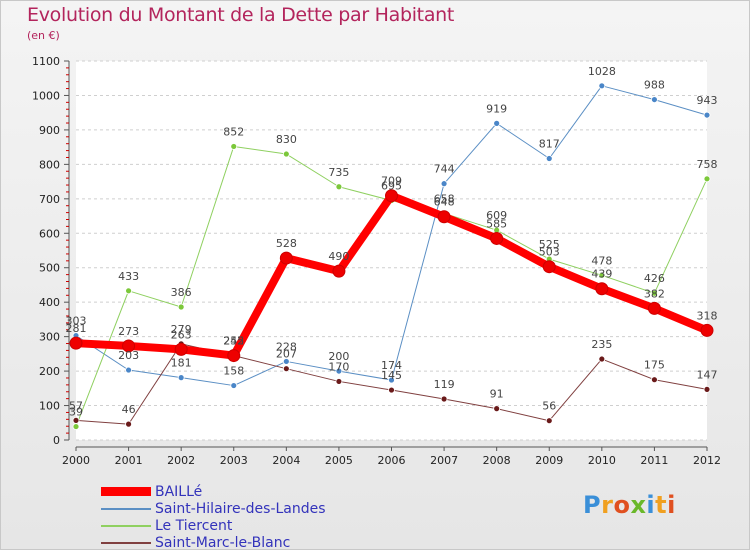 The image size is (750, 551). What do you see at coordinates (549, 252) in the screenshot?
I see `data-label: 503` at bounding box center [549, 252].